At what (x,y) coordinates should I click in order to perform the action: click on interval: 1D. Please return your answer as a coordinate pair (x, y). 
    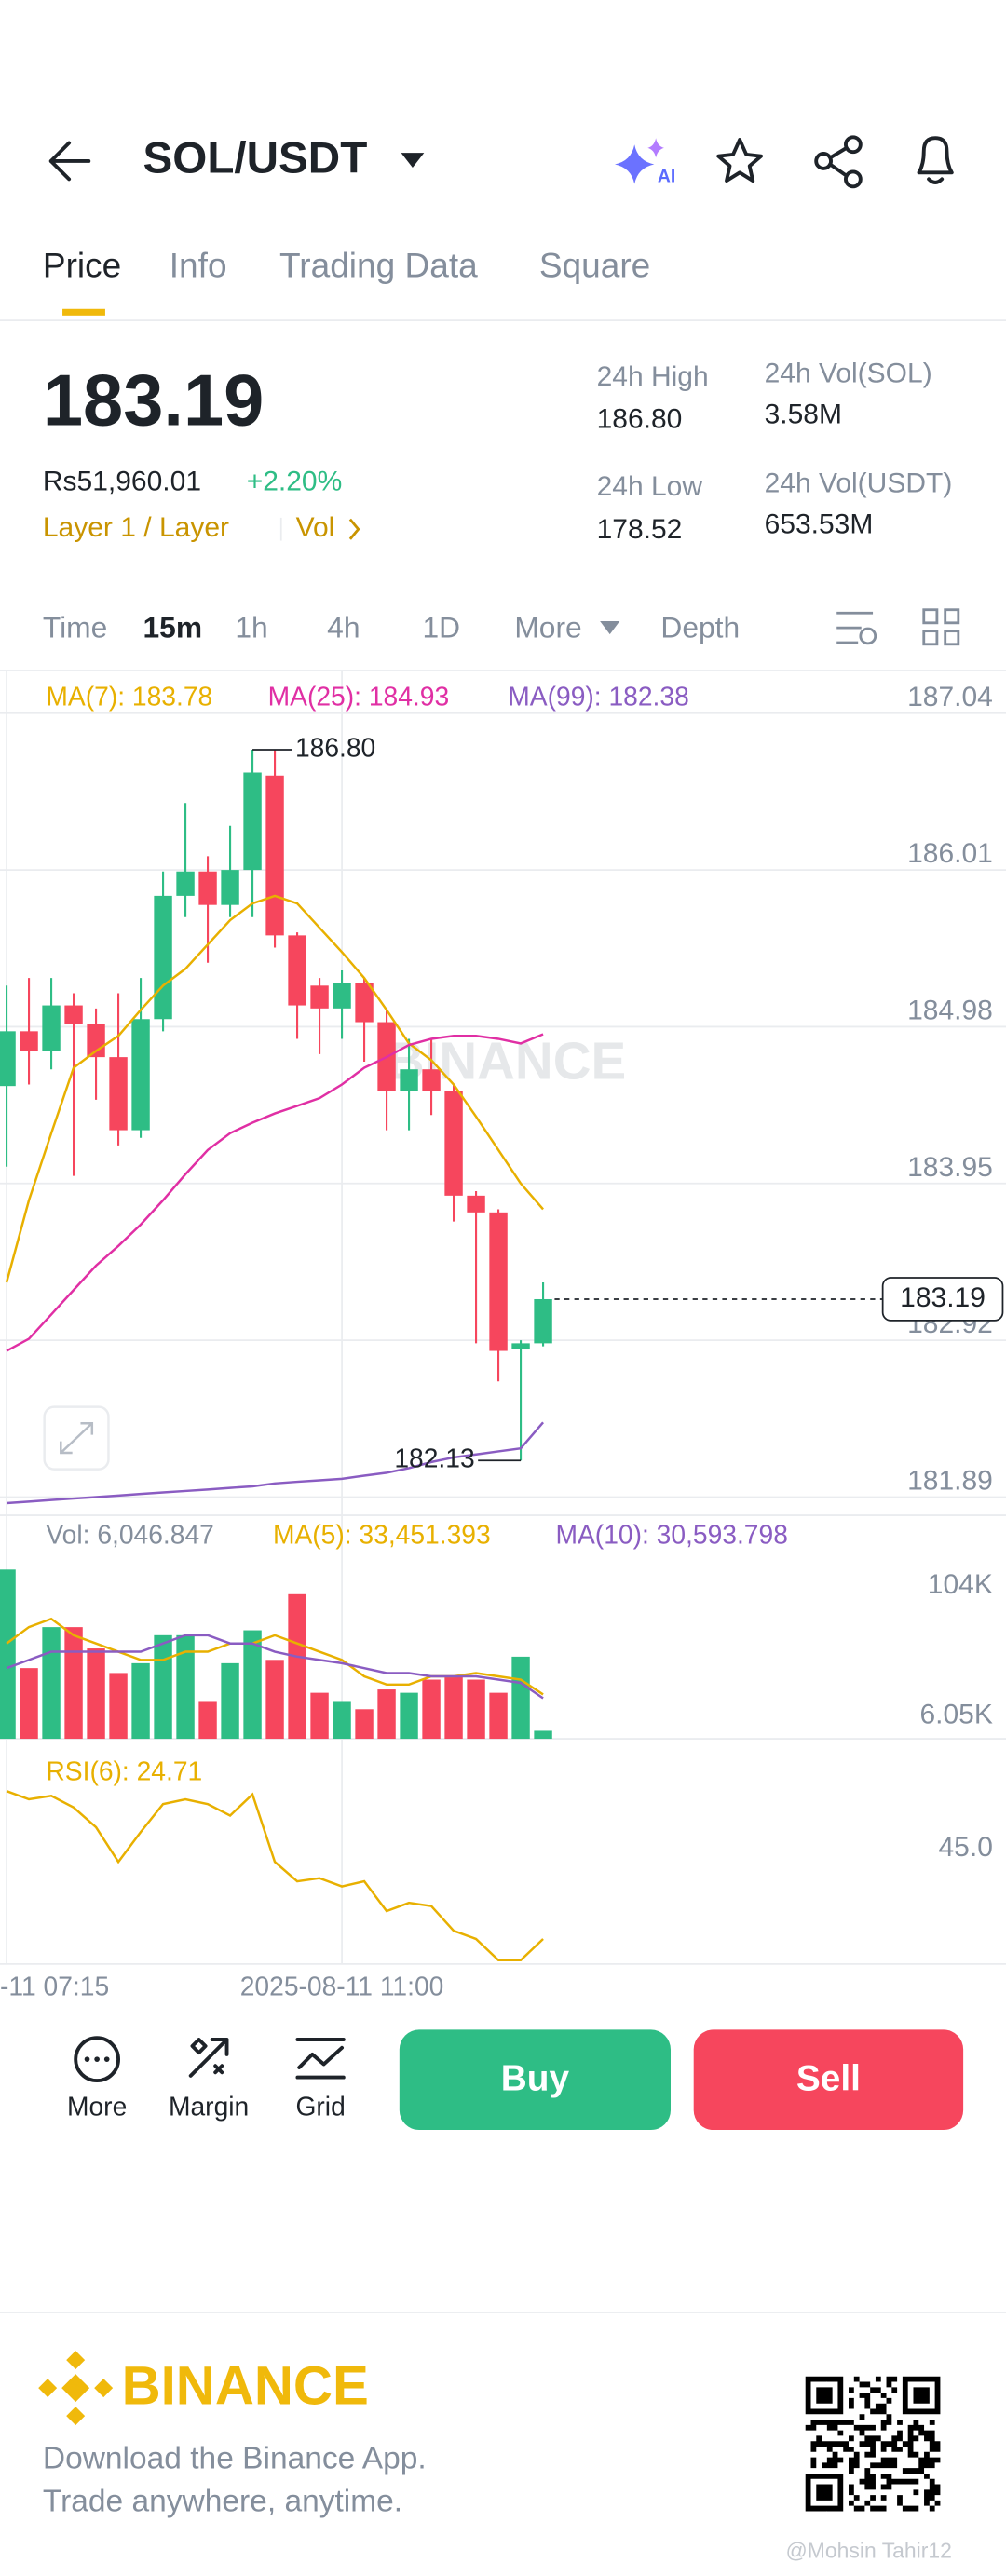
    Looking at the image, I should click on (442, 627).